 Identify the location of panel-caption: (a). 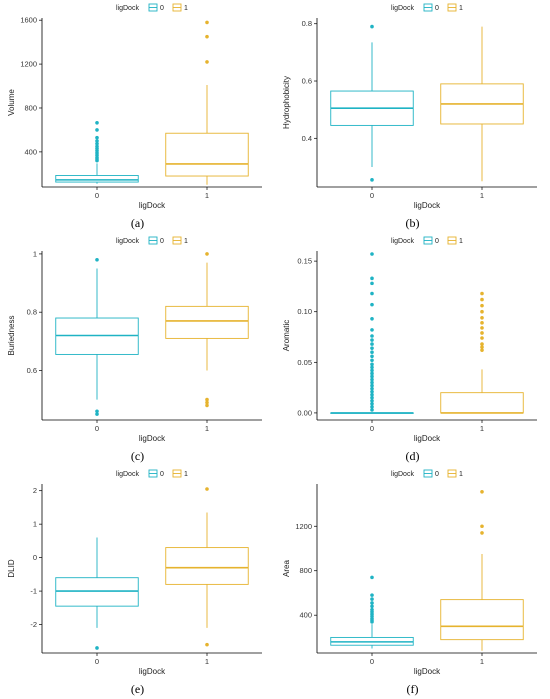
(137, 223).